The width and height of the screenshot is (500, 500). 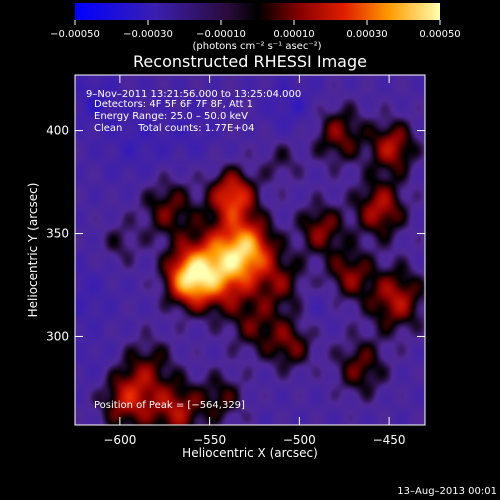 I want to click on y-tick-label: 300, so click(x=57, y=336).